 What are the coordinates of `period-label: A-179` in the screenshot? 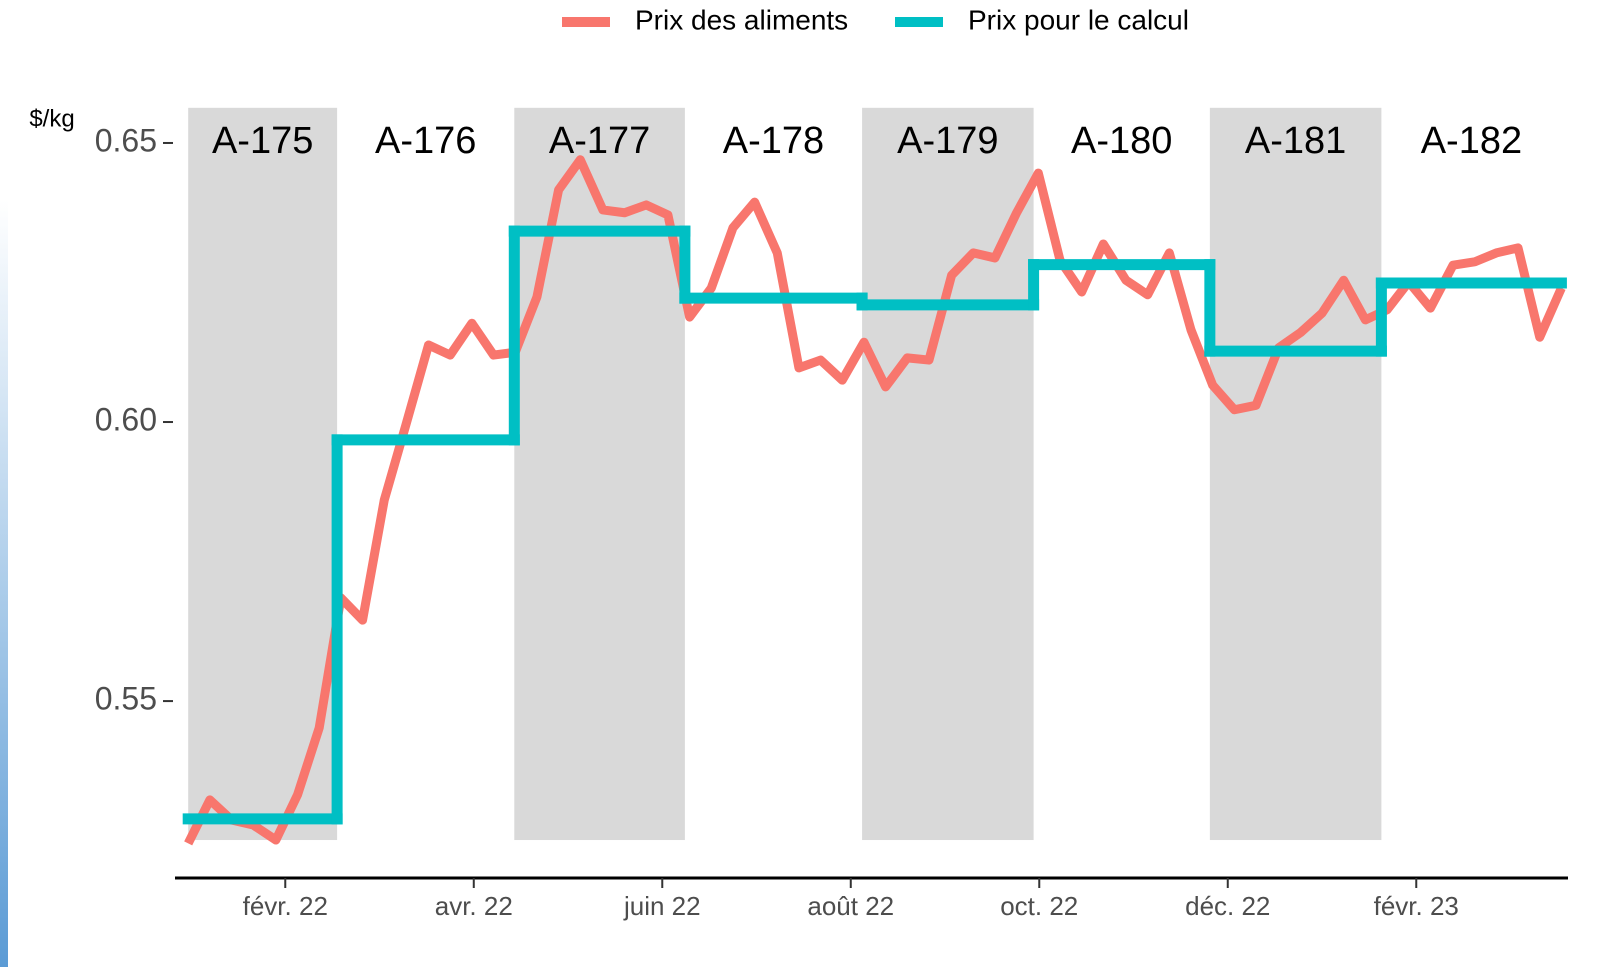 It's located at (947, 141).